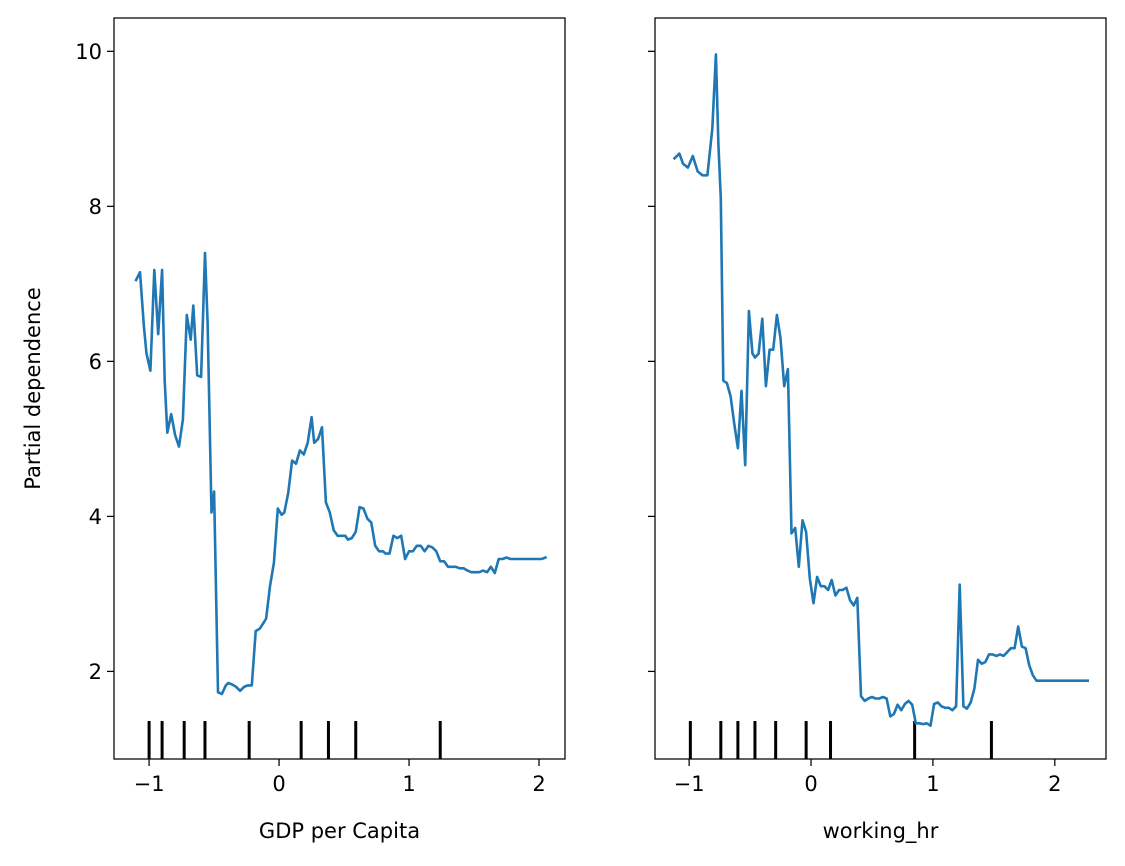  Describe the element at coordinates (95, 517) in the screenshot. I see `y-tick-label: 4` at that location.